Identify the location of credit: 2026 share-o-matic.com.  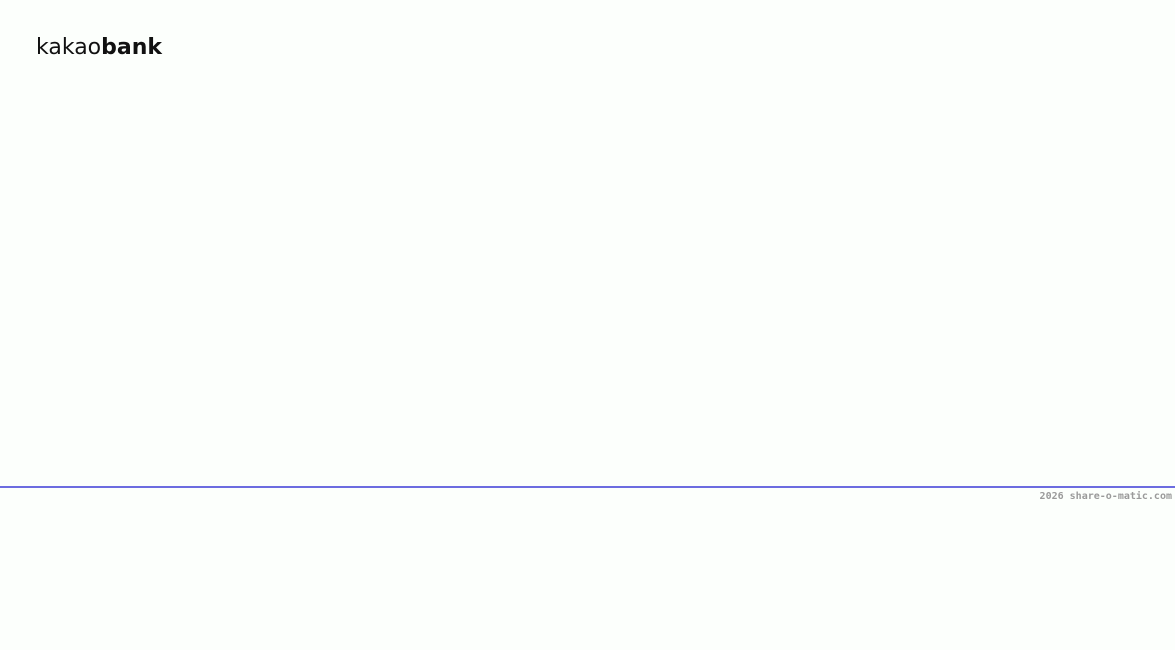
(1106, 496).